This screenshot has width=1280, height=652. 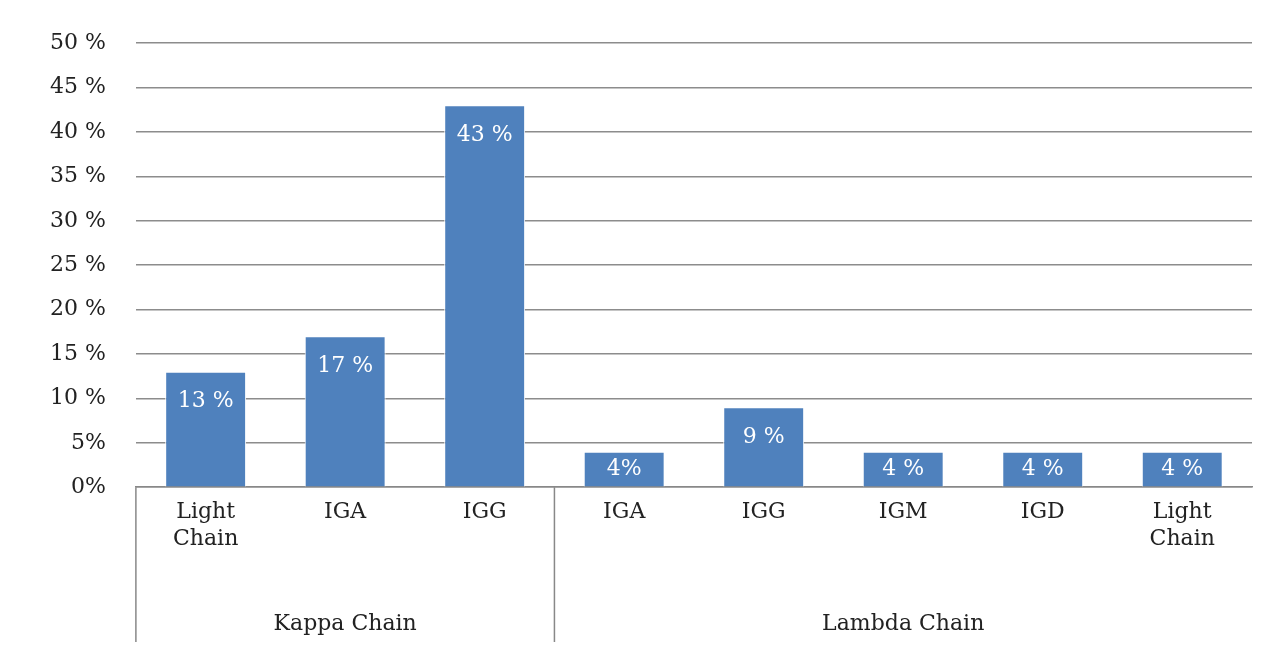 I want to click on y-tick-label: 30 %, so click(x=77, y=219).